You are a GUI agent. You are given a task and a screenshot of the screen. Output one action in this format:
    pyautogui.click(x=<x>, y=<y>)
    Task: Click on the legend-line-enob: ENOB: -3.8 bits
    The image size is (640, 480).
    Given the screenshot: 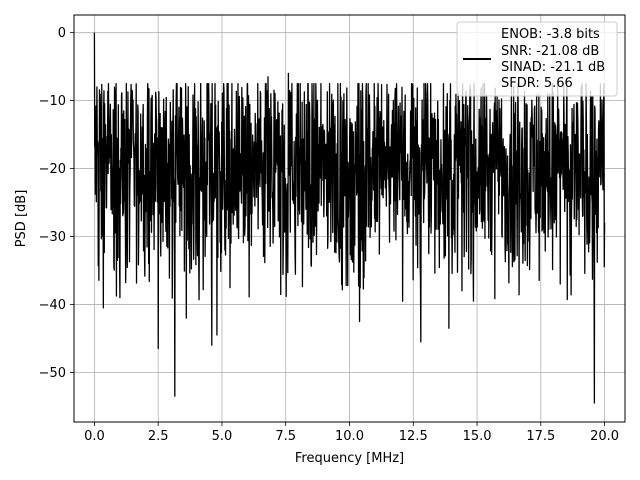 What is the action you would take?
    pyautogui.click(x=550, y=34)
    